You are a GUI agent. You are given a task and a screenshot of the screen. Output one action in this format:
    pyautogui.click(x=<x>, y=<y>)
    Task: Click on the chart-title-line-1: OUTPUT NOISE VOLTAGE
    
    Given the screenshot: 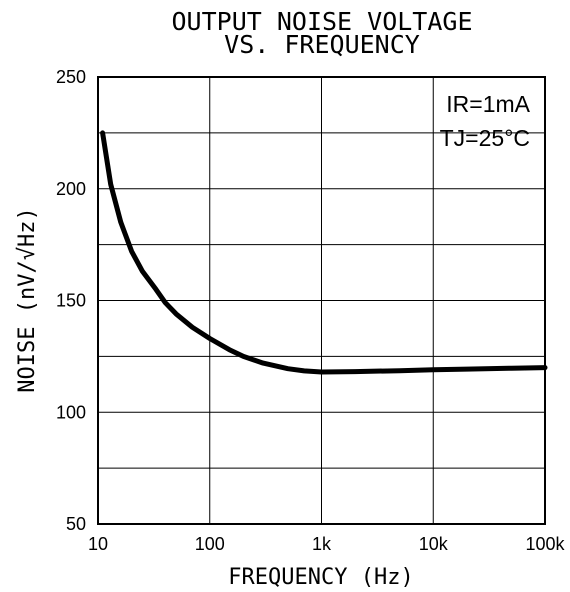 What is the action you would take?
    pyautogui.click(x=321, y=21)
    